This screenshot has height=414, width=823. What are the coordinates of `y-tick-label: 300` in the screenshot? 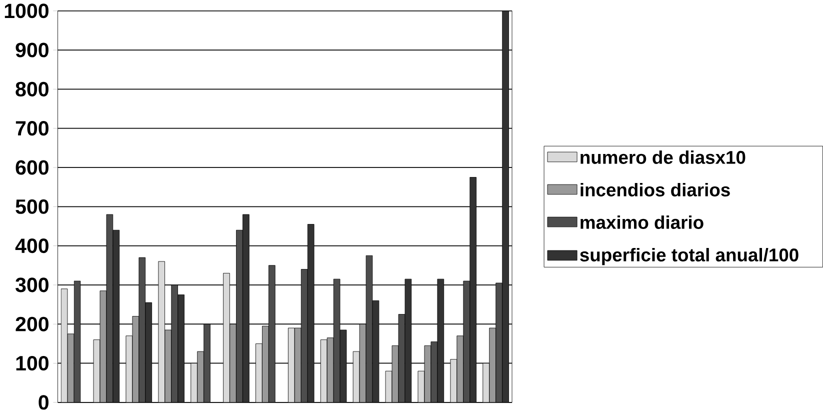 It's located at (32, 284).